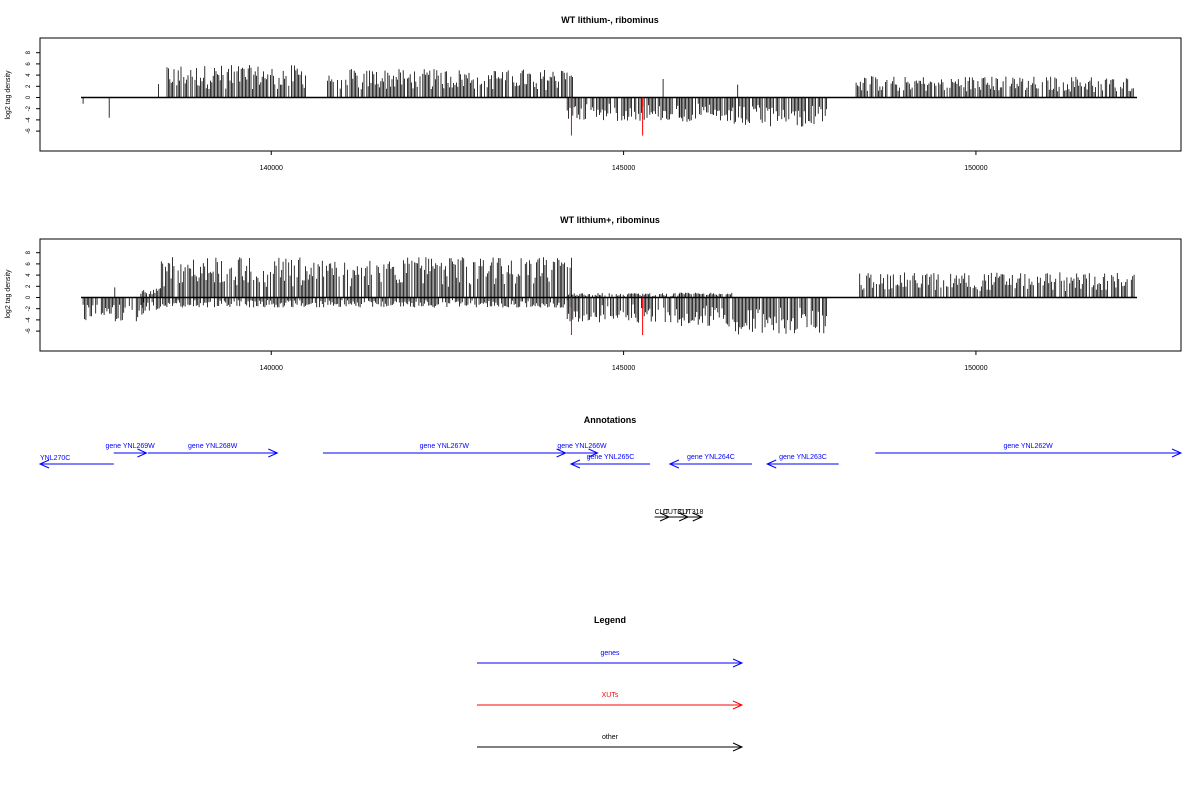  I want to click on legend-entries: genes XUTs other, so click(610, 701).